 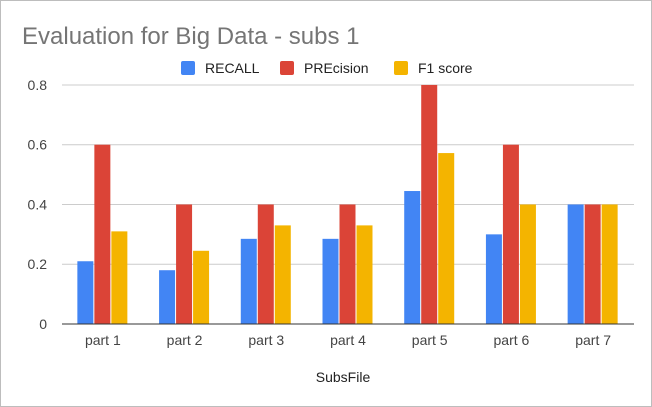 I want to click on x-tick-label: part 6, so click(x=512, y=340).